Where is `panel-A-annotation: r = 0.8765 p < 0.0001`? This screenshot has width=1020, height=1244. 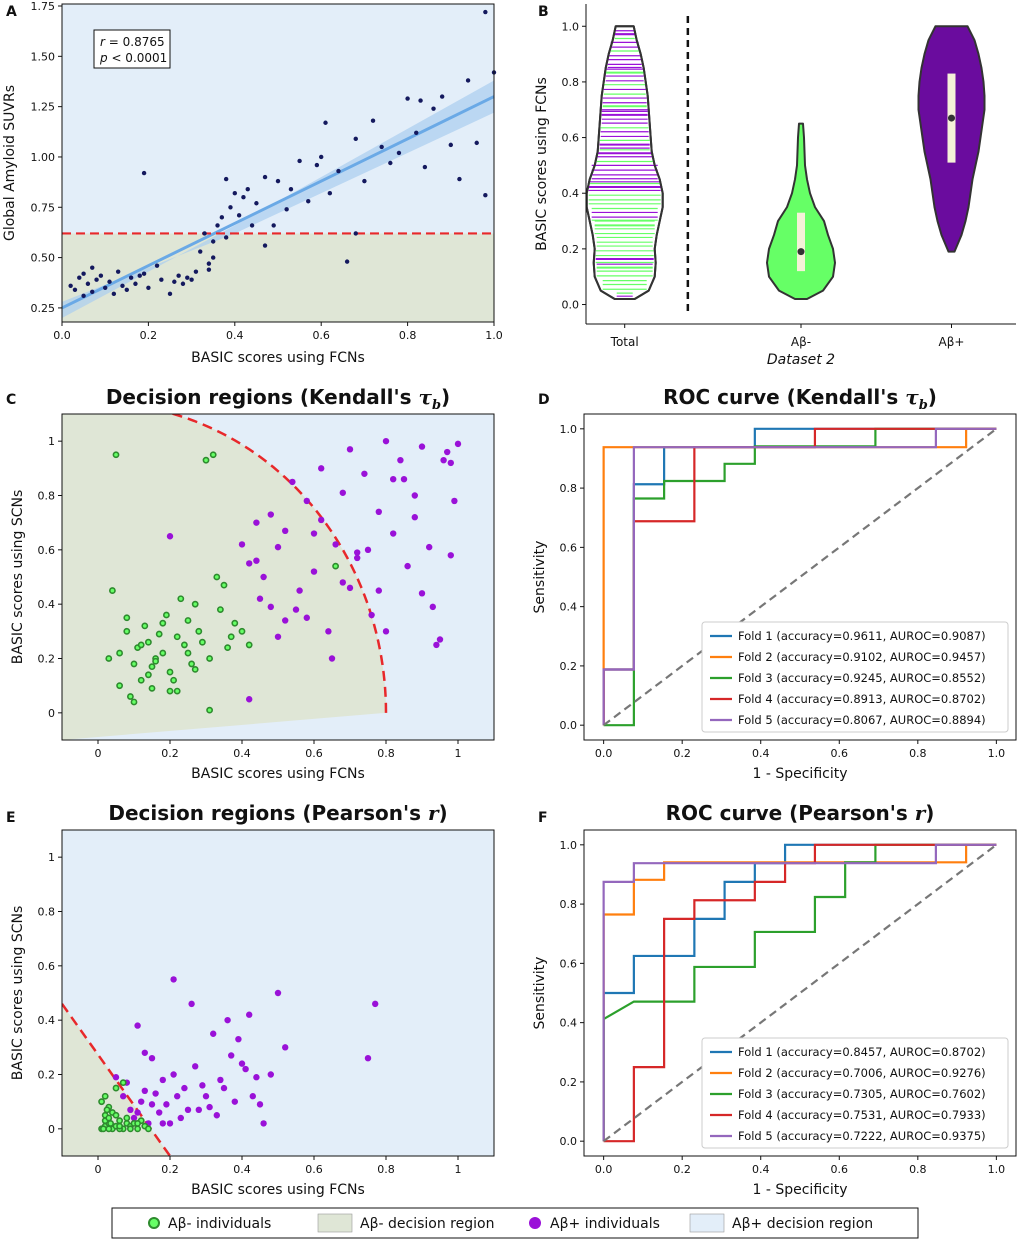
panel-A-annotation: r = 0.8765 p < 0.0001 is located at coordinates (132, 49).